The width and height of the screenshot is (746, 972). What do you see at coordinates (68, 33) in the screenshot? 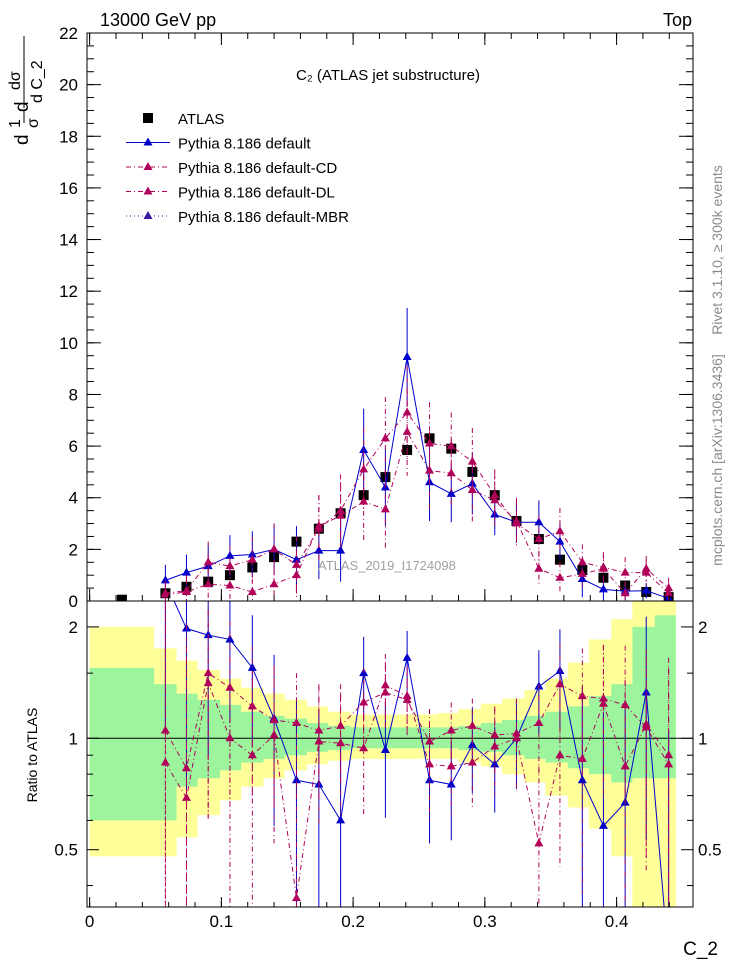
I see `y-tick-label: 22` at bounding box center [68, 33].